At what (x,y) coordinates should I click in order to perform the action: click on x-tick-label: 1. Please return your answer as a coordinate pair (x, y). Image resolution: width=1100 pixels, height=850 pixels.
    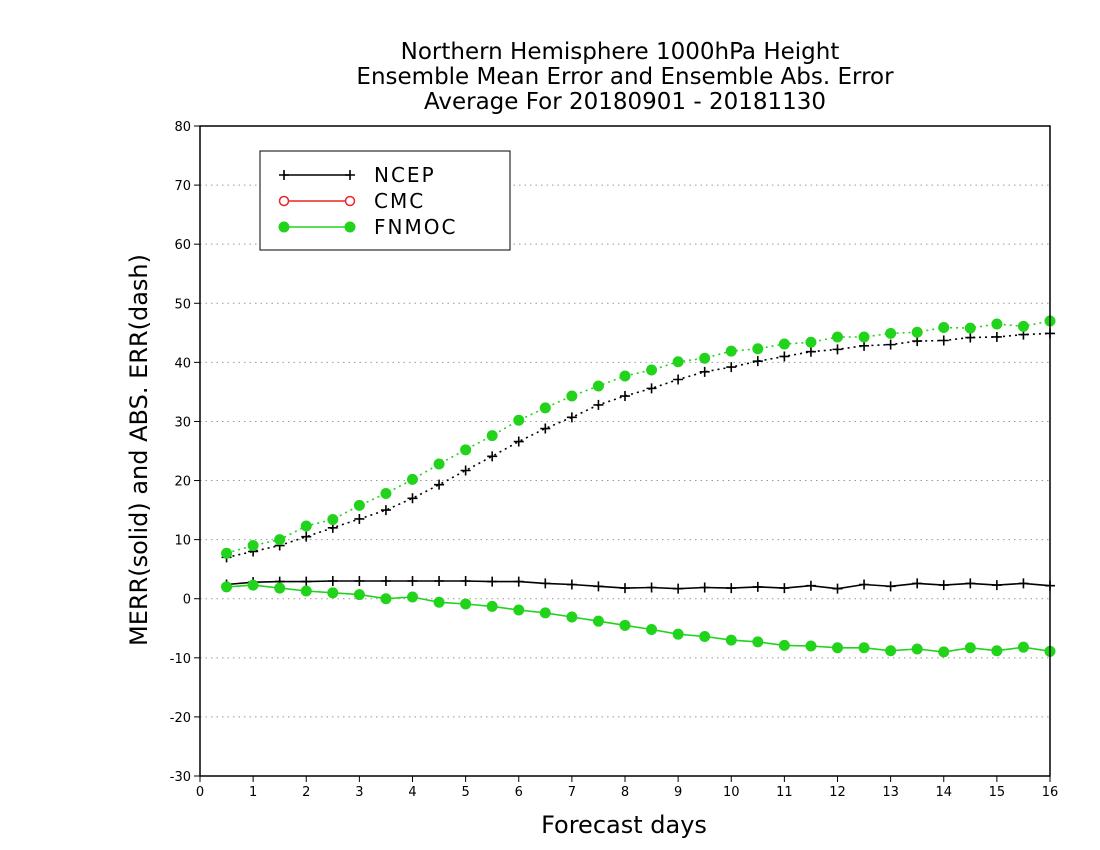
    Looking at the image, I should click on (253, 792).